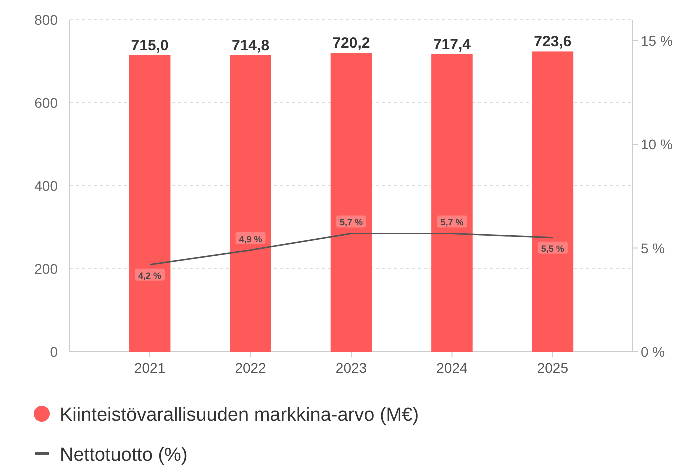  I want to click on data-label: 715,0, so click(150, 45).